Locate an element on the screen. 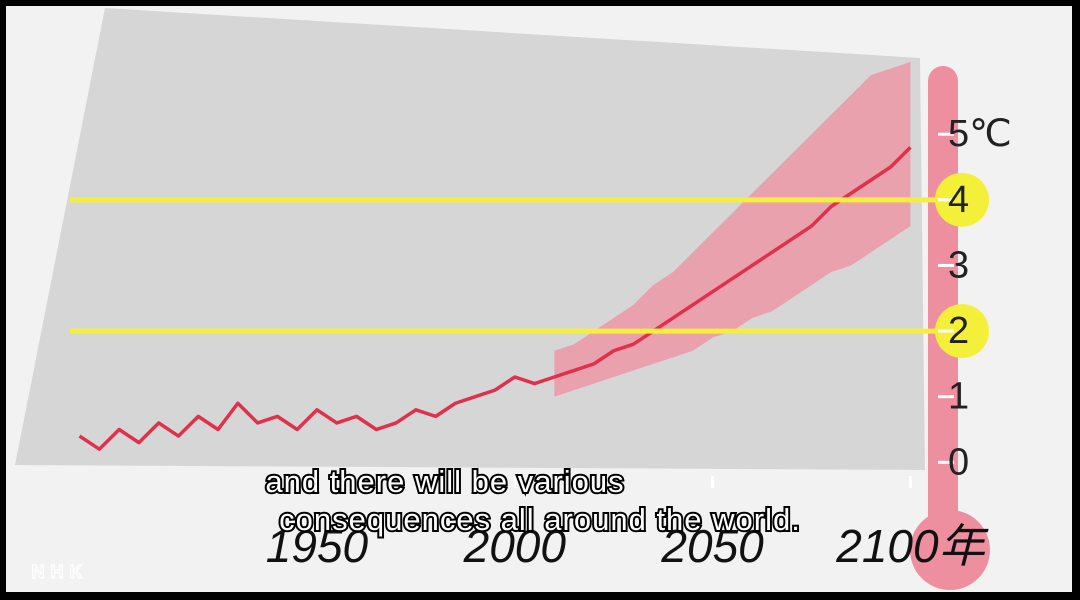 The height and width of the screenshot is (600, 1080). y-tick-label: 1 is located at coordinates (958, 397).